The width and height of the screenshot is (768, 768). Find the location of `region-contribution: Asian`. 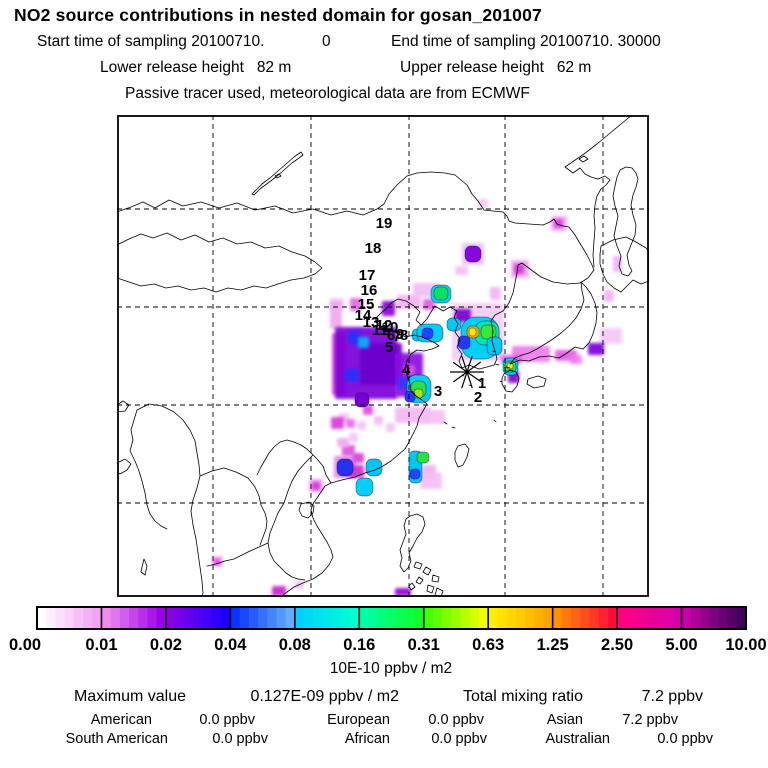

region-contribution: Asian is located at coordinates (564, 720).